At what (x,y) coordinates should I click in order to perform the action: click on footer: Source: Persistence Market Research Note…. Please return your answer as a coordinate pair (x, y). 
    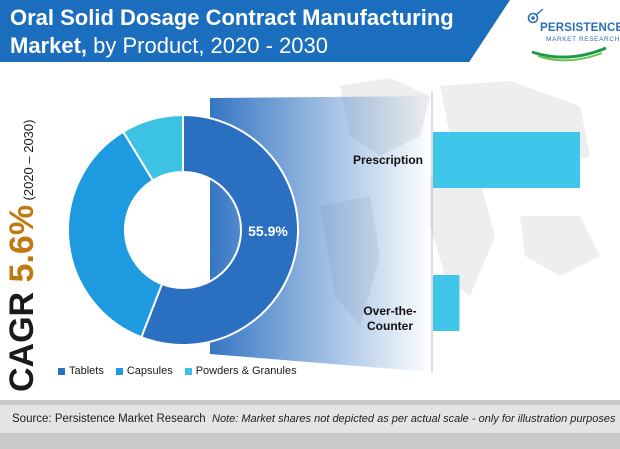
    Looking at the image, I should click on (310, 424).